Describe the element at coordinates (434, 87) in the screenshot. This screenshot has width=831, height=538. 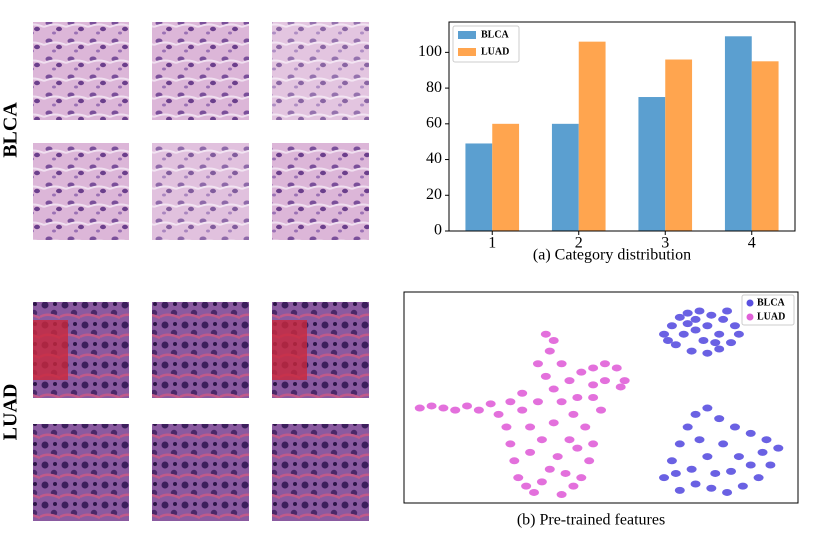
I see `y-tick-label: 80` at that location.